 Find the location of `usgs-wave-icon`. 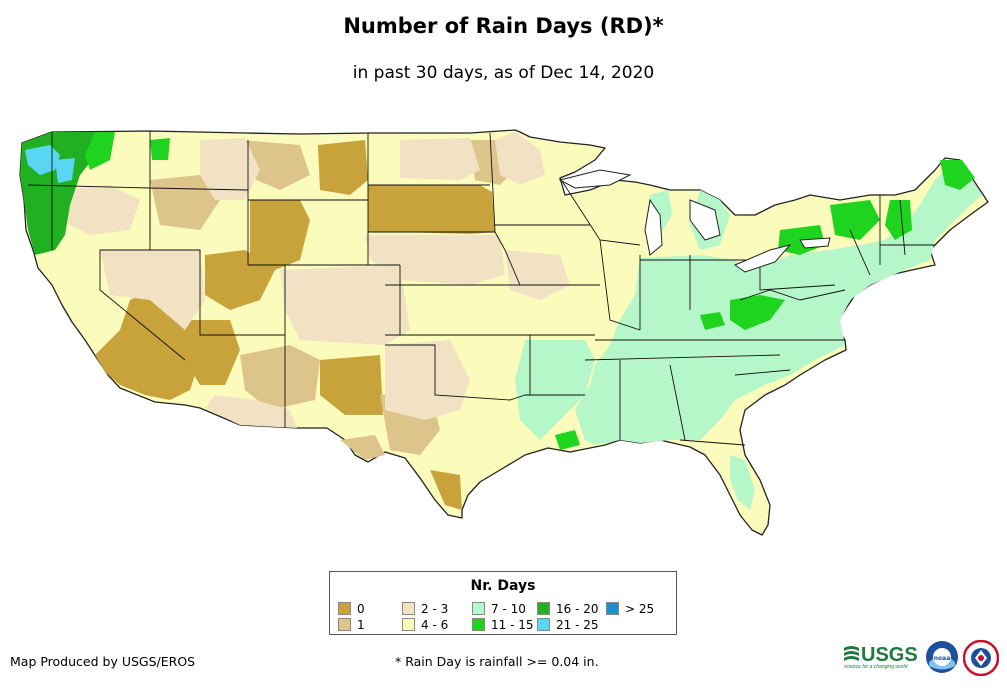

usgs-wave-icon is located at coordinates (851, 653).